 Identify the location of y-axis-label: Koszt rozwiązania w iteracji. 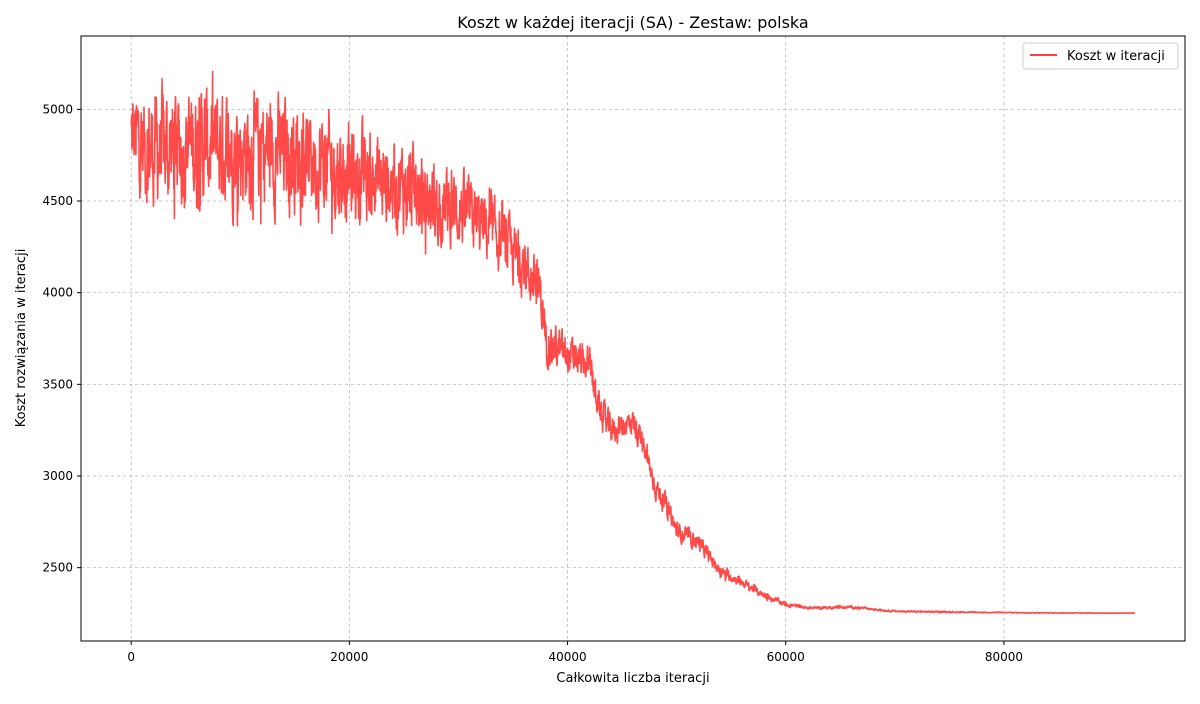
(21, 338).